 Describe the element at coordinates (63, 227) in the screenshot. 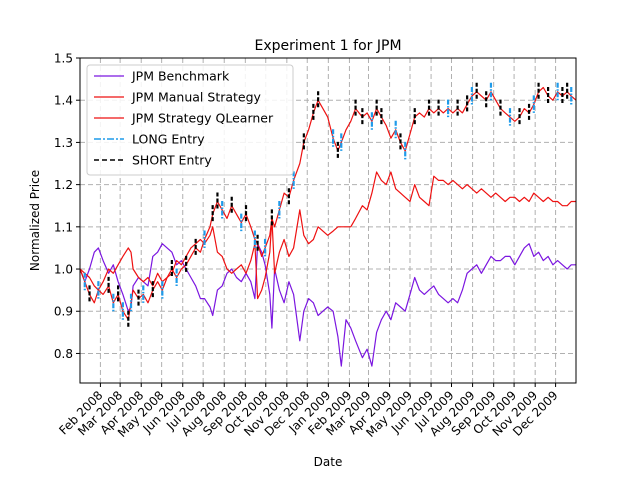

I see `y-tick-label: 1.1` at that location.